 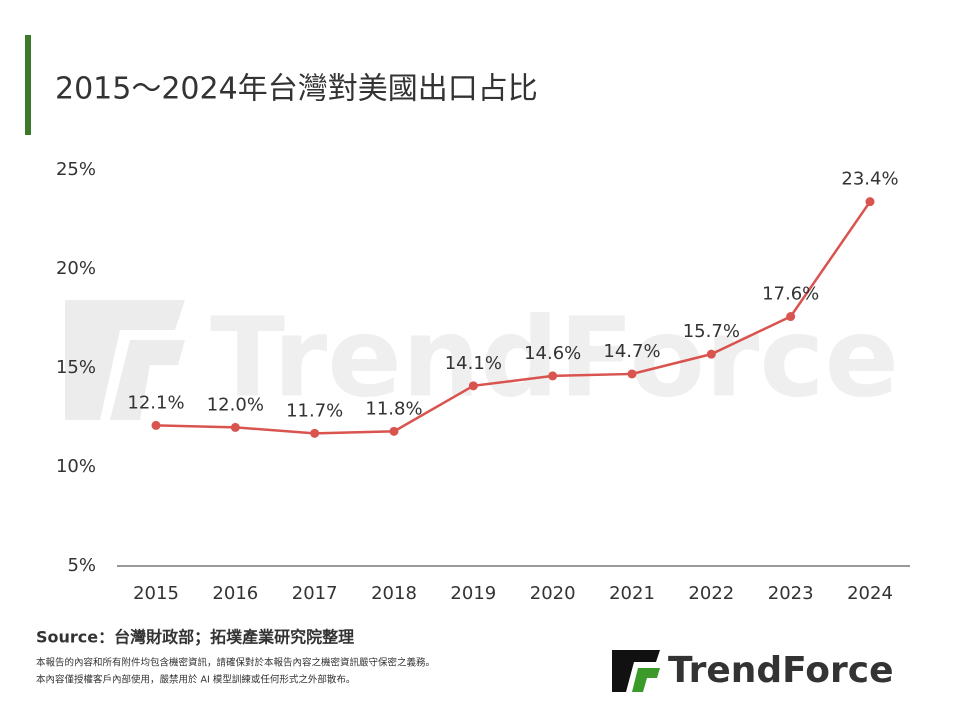 What do you see at coordinates (195, 680) in the screenshot?
I see `note: 本內容僅授權客戶內部使用，嚴禁用於 AI 模型訓練或任何形式之外部散布。` at bounding box center [195, 680].